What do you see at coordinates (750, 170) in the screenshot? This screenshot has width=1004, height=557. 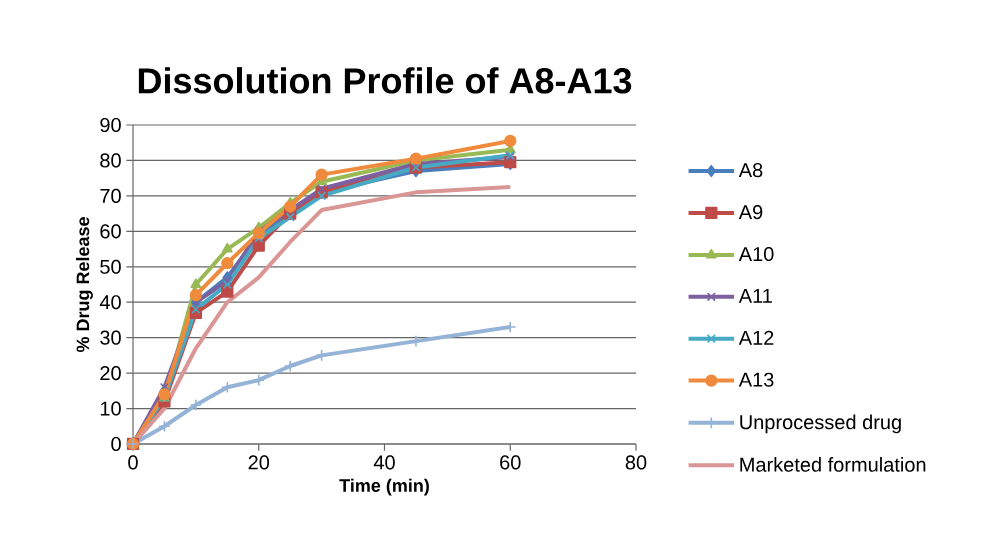 I see `legend-label: A8` at bounding box center [750, 170].